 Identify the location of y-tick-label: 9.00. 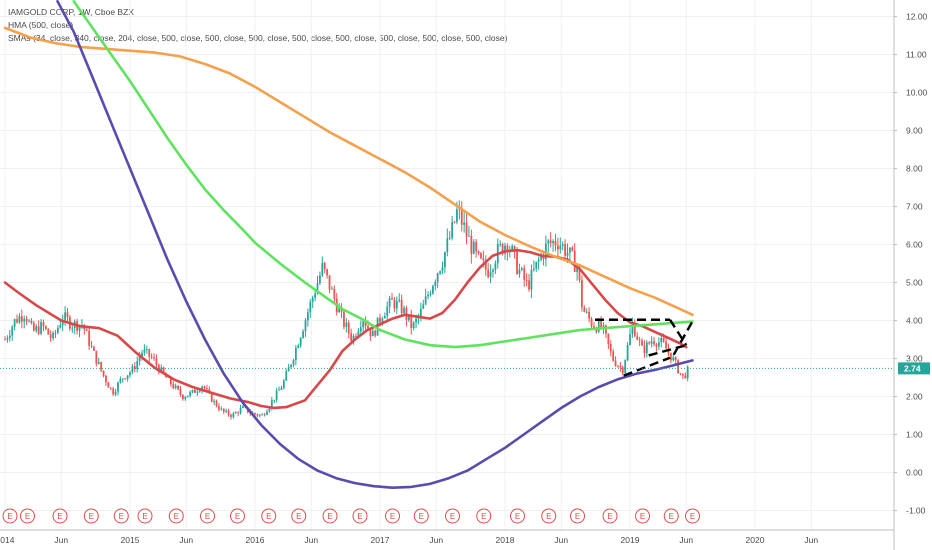
(914, 131).